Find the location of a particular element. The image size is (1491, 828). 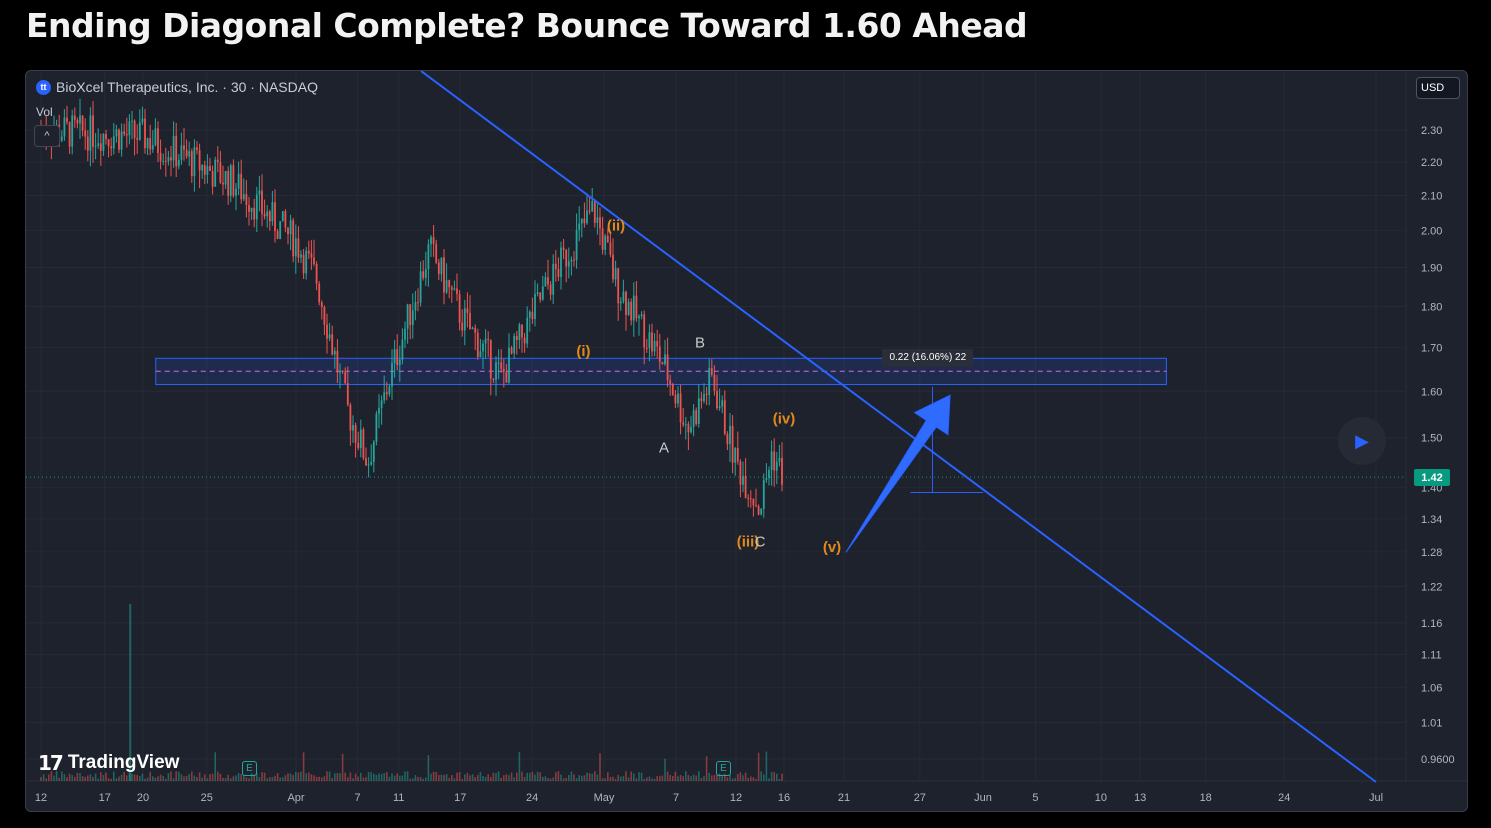

collapse-legend-button: ^ is located at coordinates (47, 136).